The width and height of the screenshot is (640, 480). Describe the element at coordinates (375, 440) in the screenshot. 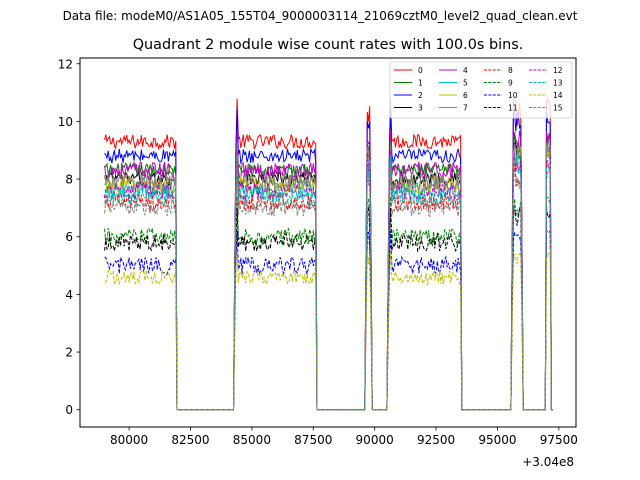

I see `x-tick-label: 90000` at that location.